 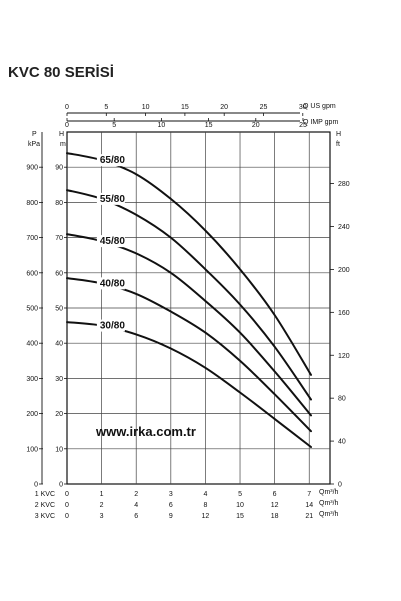 What do you see at coordinates (344, 227) in the screenshot?
I see `y-tick-feet: 240` at bounding box center [344, 227].